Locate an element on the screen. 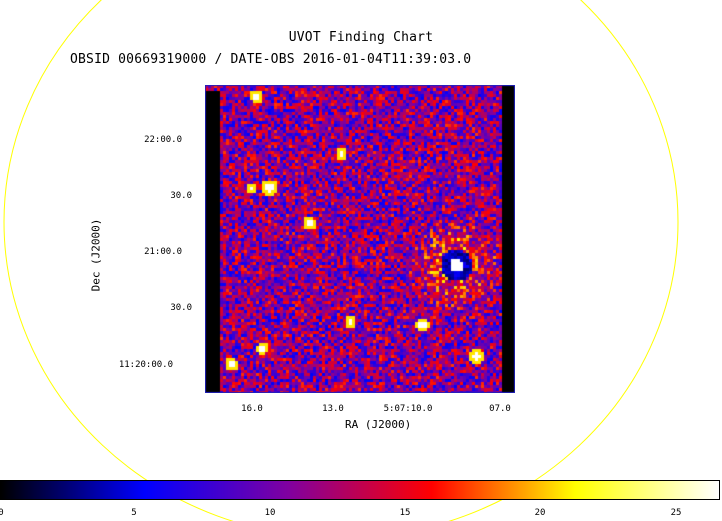 The image size is (722, 521). colorbar-tick-20: 20 is located at coordinates (540, 513).